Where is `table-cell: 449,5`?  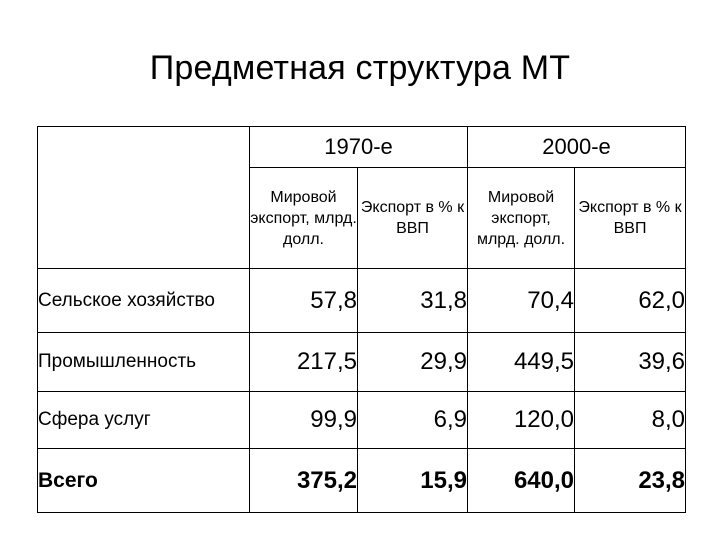 table-cell: 449,5 is located at coordinates (521, 362).